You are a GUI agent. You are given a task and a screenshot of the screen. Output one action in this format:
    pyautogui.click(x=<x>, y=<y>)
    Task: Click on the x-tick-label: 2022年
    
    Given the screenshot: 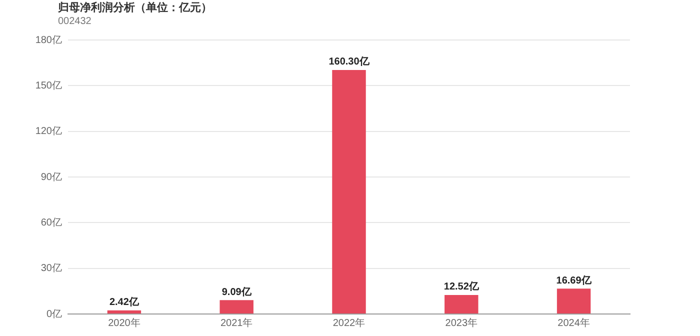 What is the action you would take?
    pyautogui.click(x=349, y=322)
    